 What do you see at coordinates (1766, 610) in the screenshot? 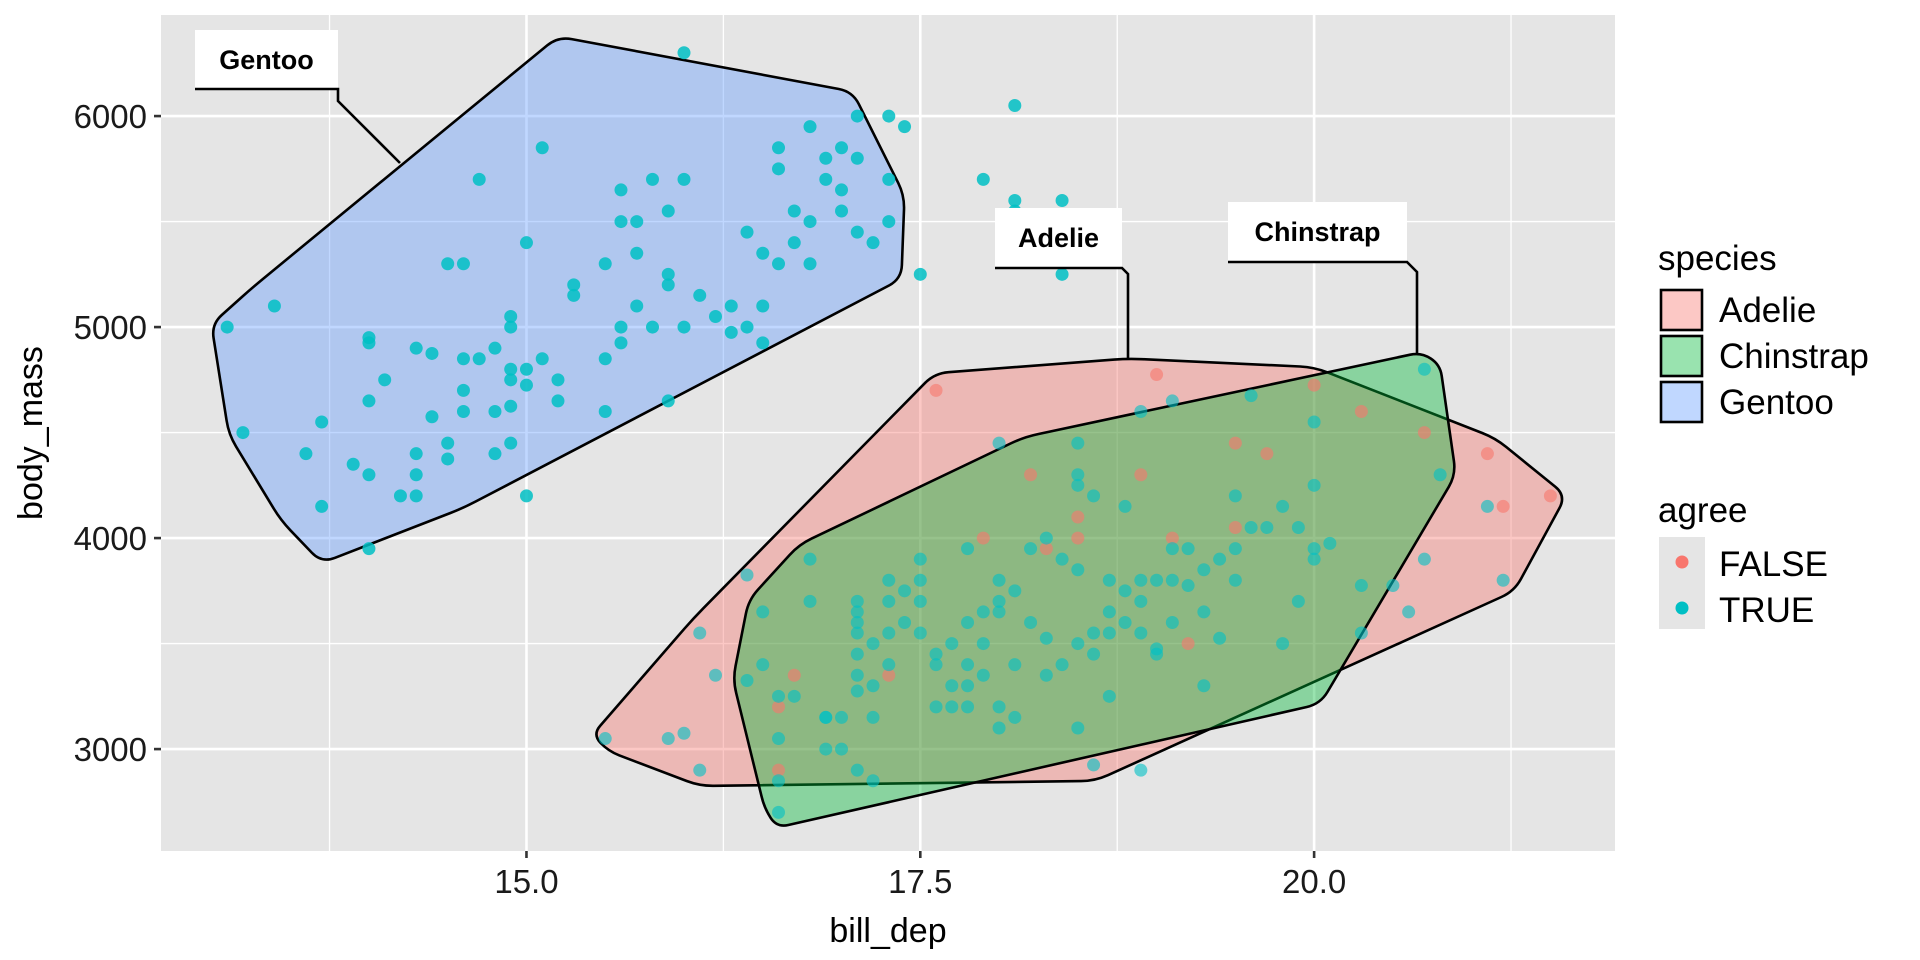
I see `legend-label-true: TRUE` at bounding box center [1766, 610].